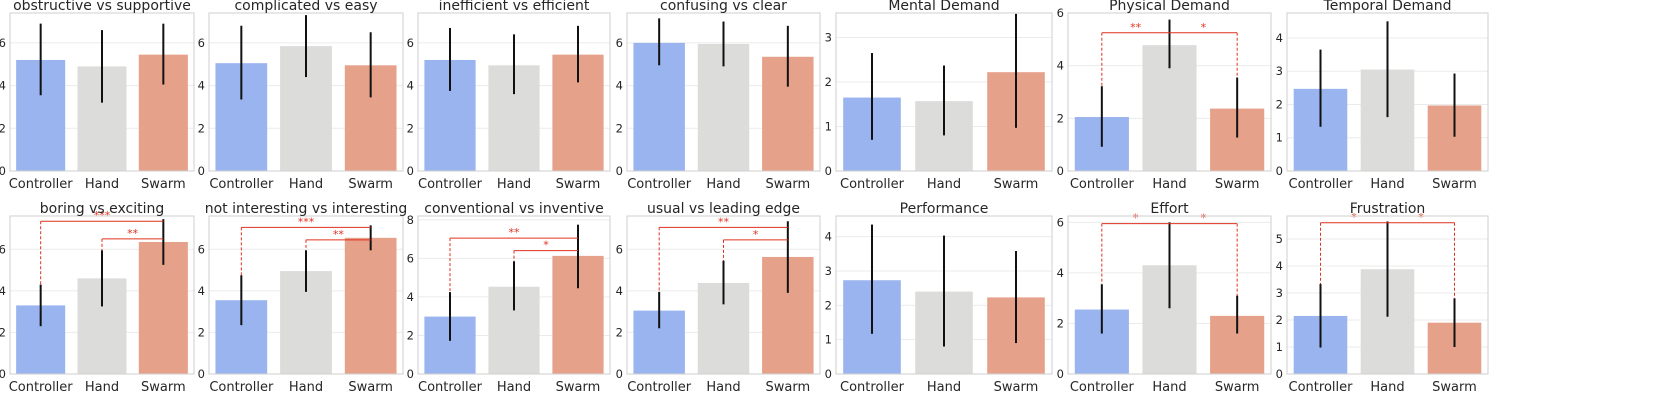  I want to click on chart-title: Mental Demand, so click(943, 7).